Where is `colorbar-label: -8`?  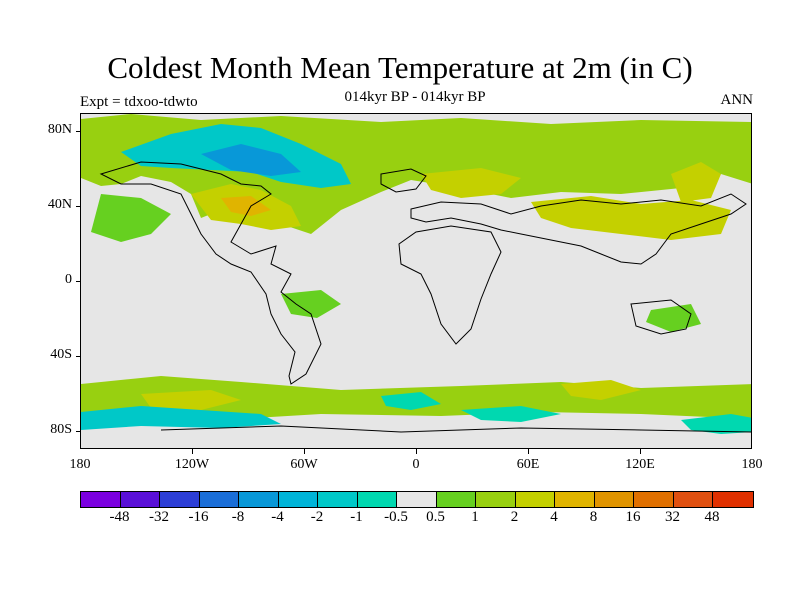 colorbar-label: -8 is located at coordinates (238, 517).